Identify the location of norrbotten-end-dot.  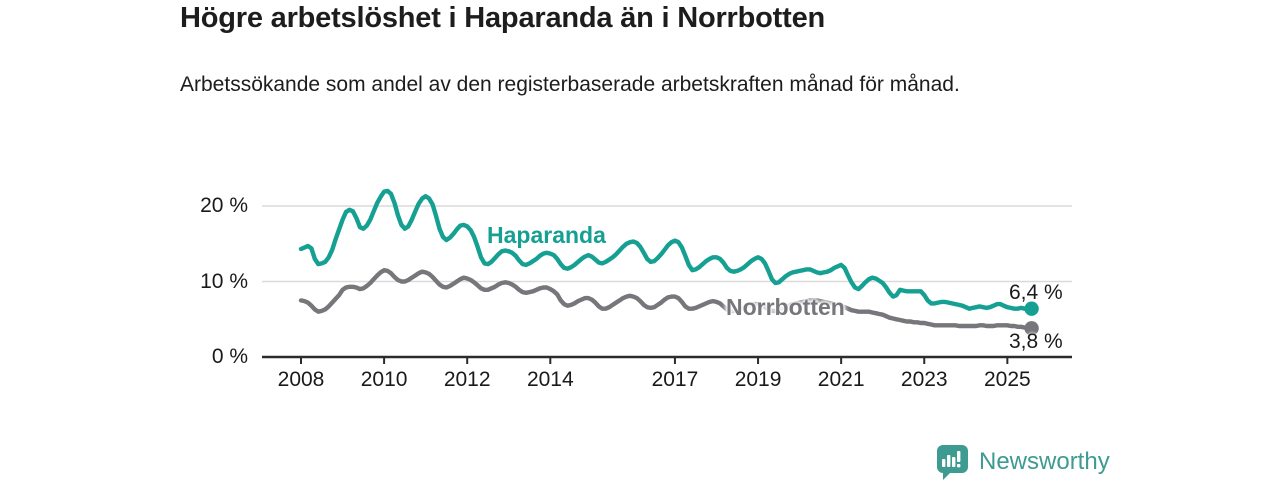
(1031, 328).